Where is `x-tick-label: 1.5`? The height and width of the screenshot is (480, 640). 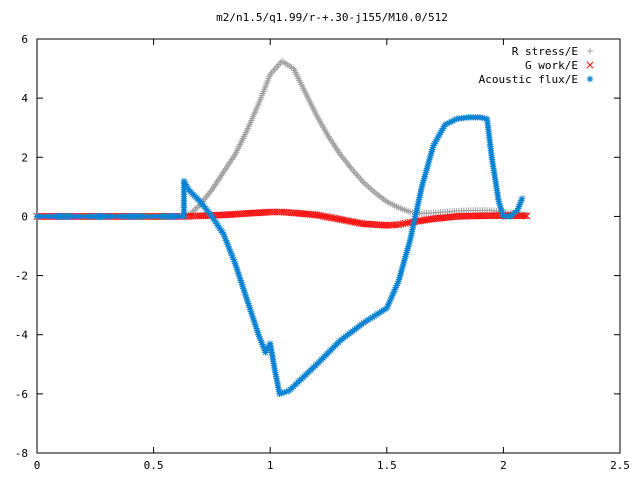
x-tick-label: 1.5 is located at coordinates (387, 465).